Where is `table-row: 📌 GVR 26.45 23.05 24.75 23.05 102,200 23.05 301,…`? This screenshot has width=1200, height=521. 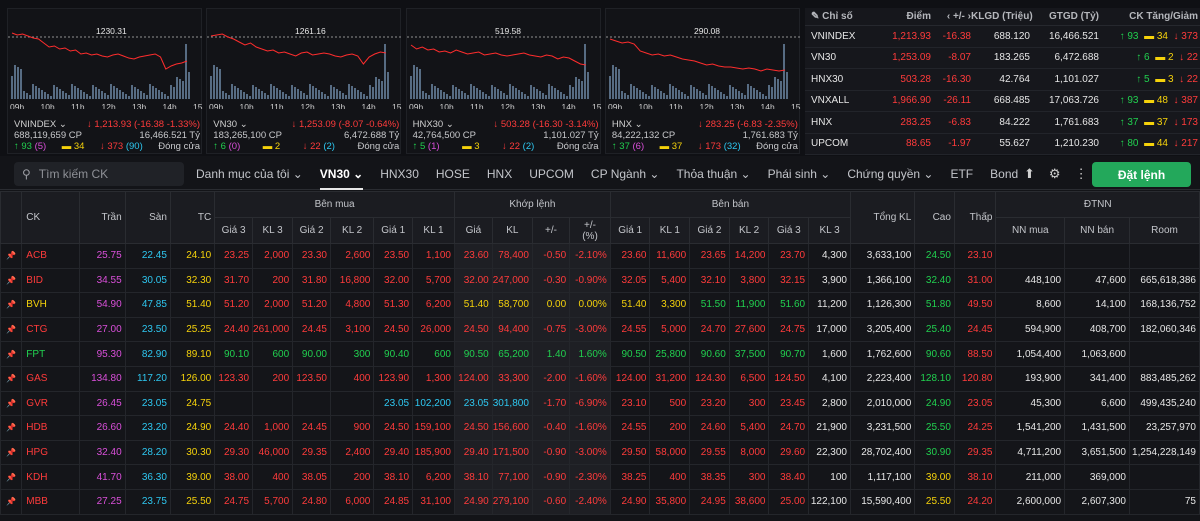
table-row: 📌 GVR 26.45 23.05 24.75 23.05 102,200 23.05 301,… is located at coordinates (600, 403).